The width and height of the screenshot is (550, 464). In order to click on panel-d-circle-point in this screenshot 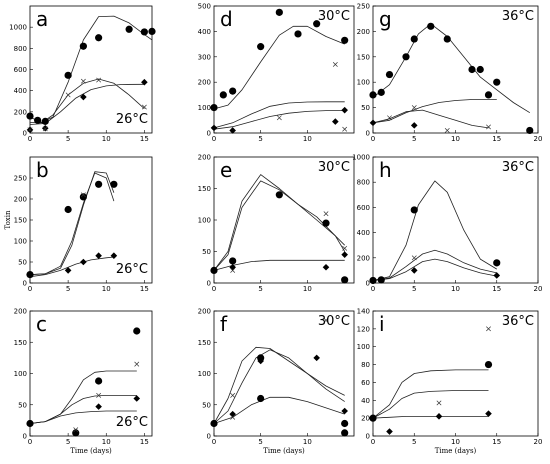, I will do `click(279, 12)`.